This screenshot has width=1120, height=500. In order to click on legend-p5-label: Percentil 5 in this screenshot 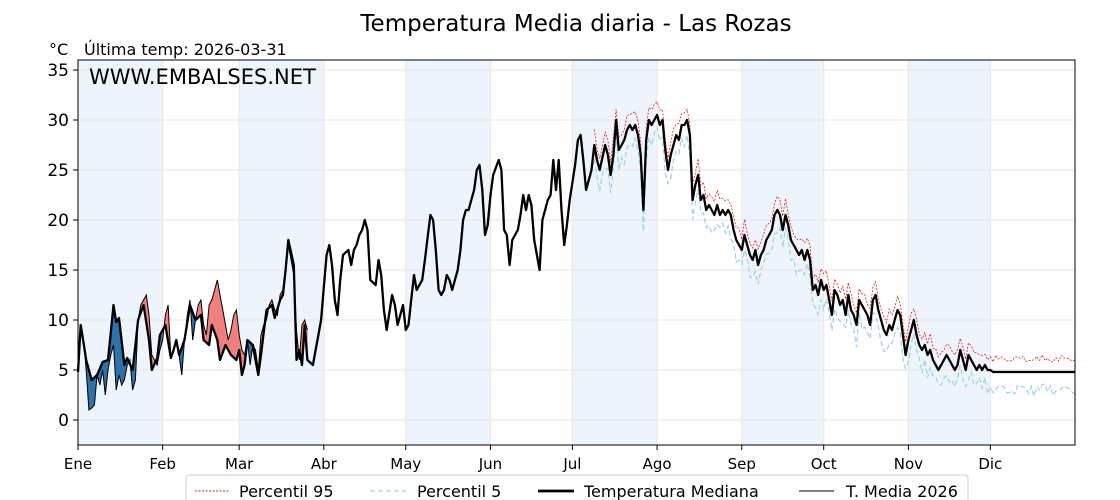, I will do `click(459, 491)`.